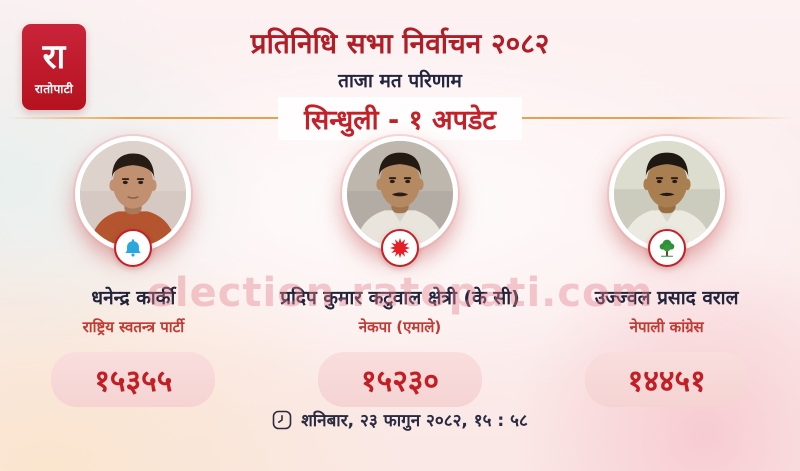  What do you see at coordinates (282, 419) in the screenshot?
I see `clock-icon` at bounding box center [282, 419].